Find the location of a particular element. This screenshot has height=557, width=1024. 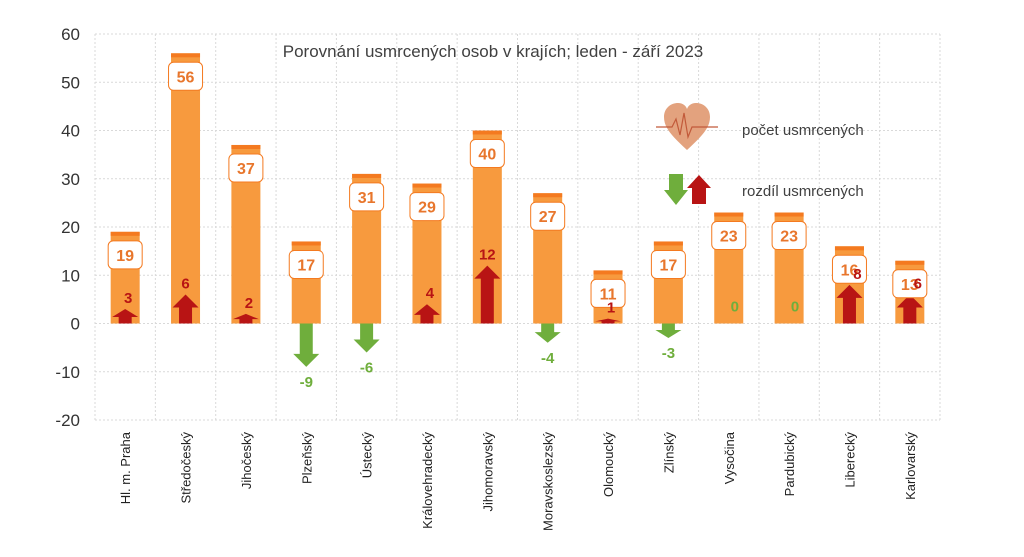

difference-label: 0 is located at coordinates (795, 307).